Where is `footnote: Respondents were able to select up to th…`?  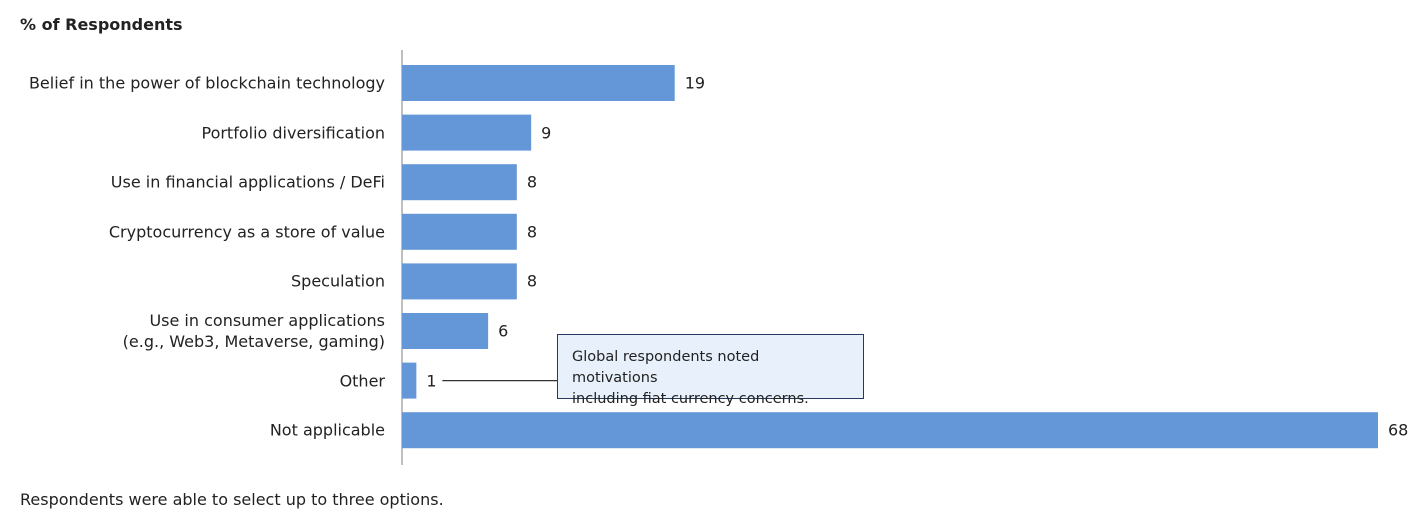
footnote: Respondents were able to select up to th… is located at coordinates (232, 499).